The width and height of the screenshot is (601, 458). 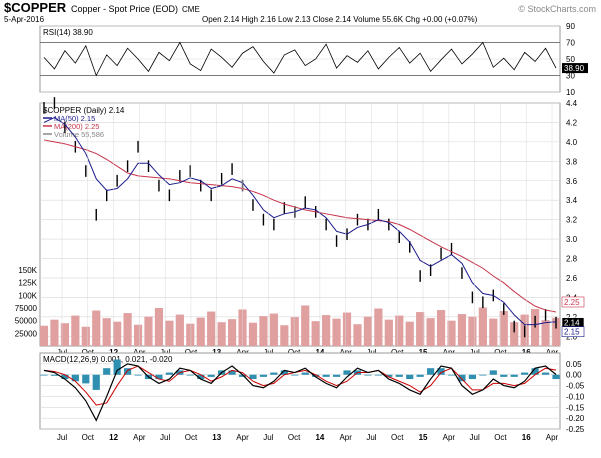 I want to click on rsi-last-value-box, so click(x=575, y=68).